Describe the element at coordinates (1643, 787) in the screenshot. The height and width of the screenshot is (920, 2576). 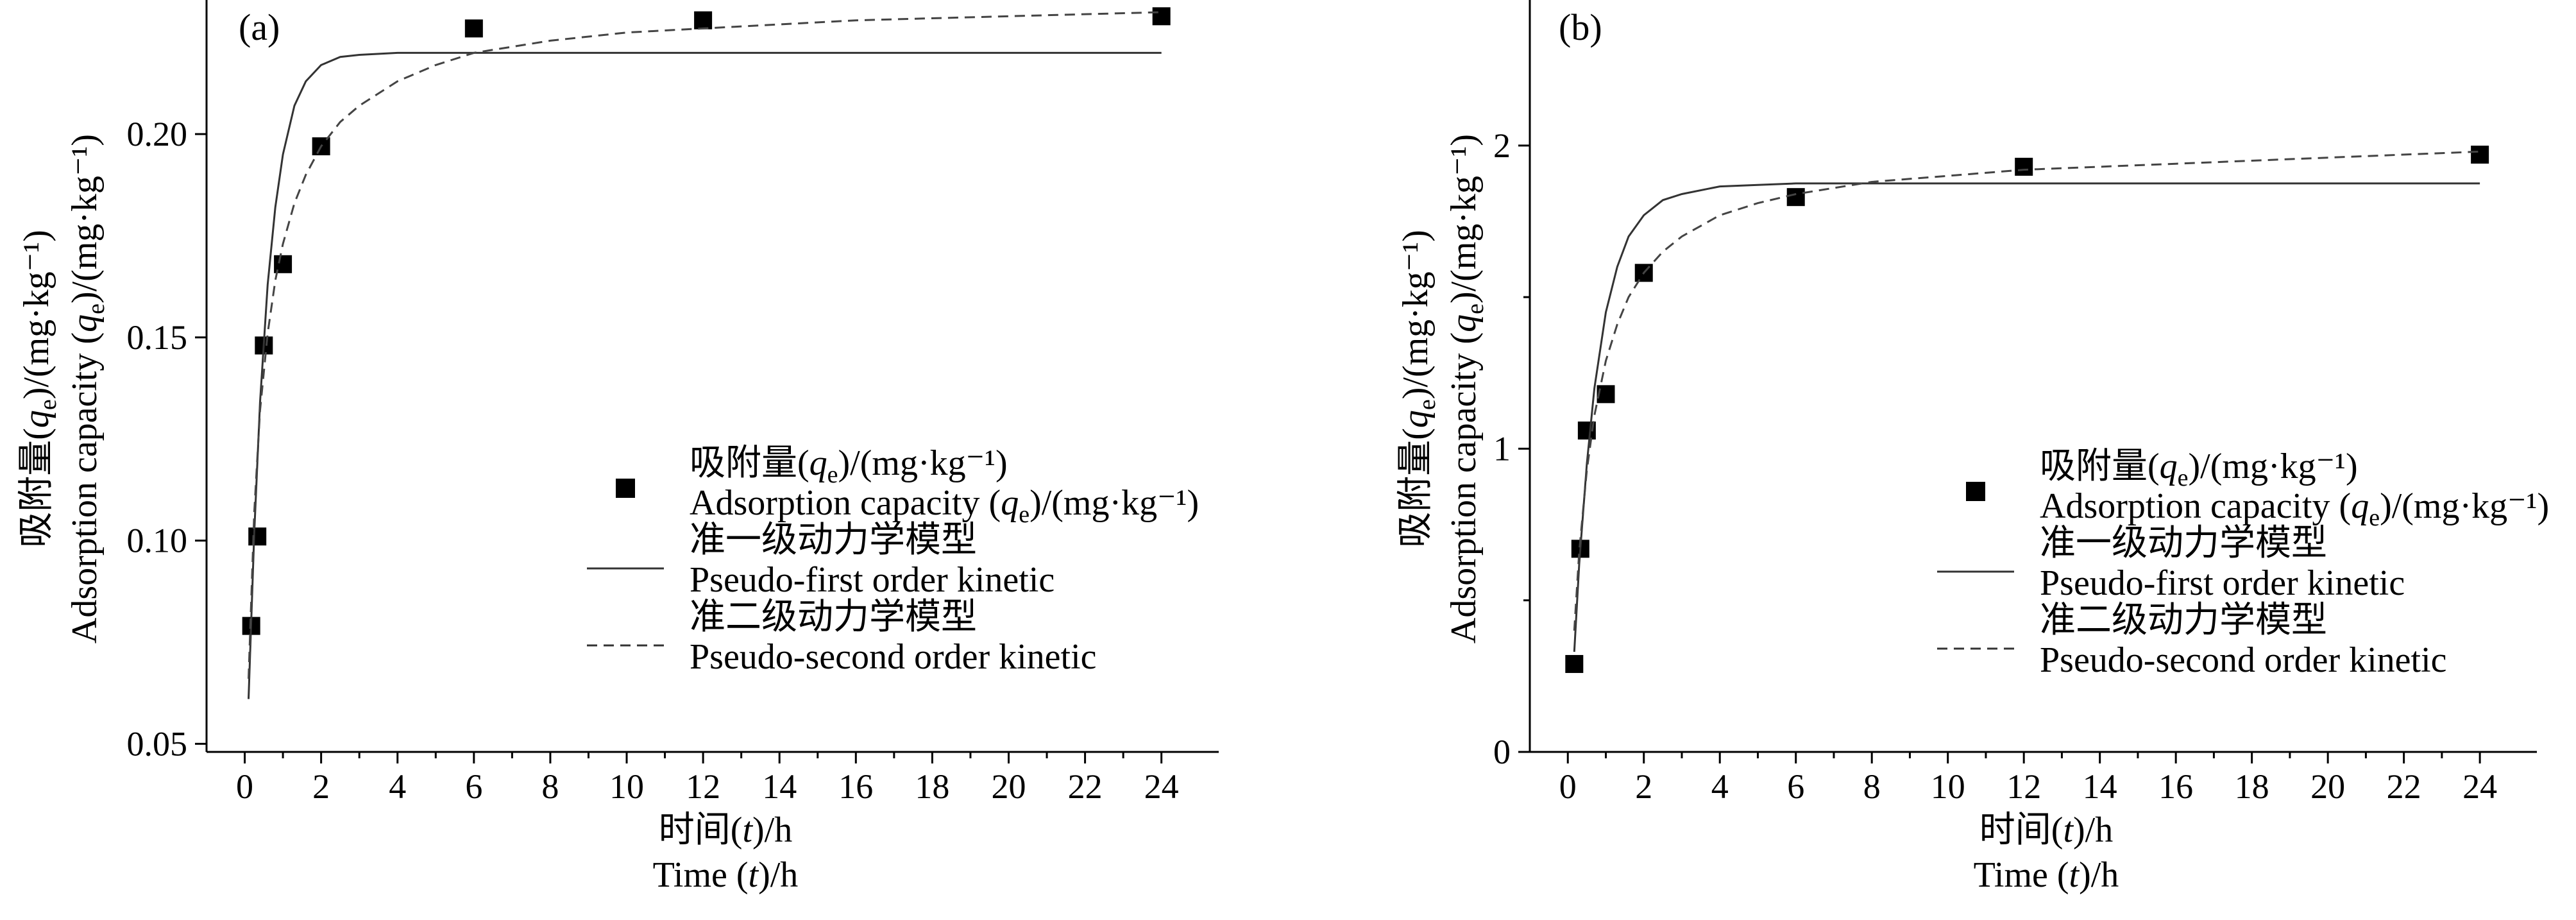
I see `panel-b-x-tick-label: 2` at that location.